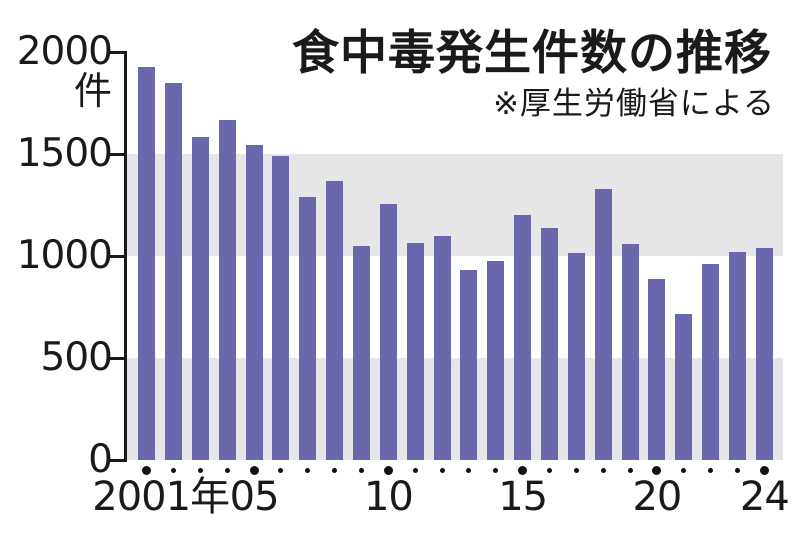  What do you see at coordinates (532, 53) in the screenshot?
I see `chart-title: 食中毒発生件数の推移` at bounding box center [532, 53].